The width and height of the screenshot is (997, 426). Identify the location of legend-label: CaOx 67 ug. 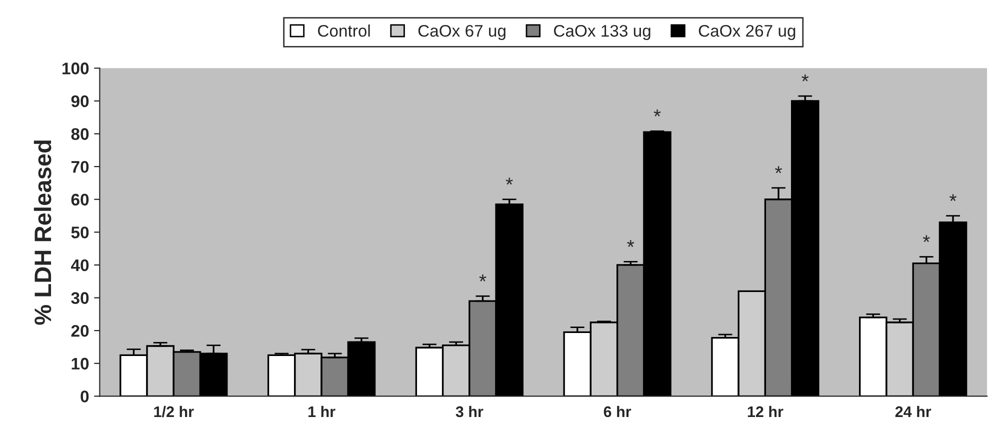
(462, 32).